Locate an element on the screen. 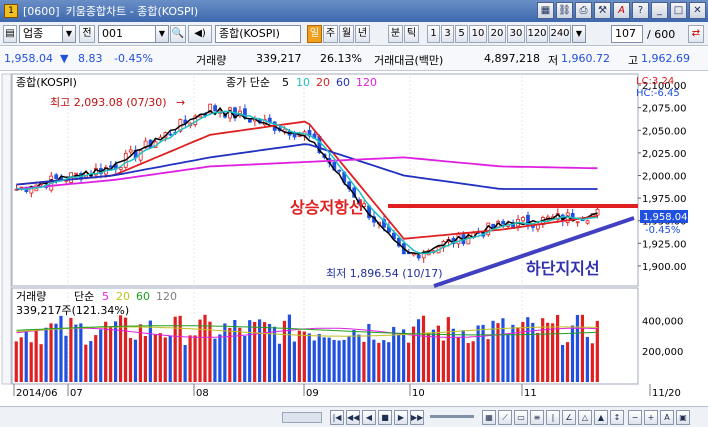 This screenshot has height=427, width=708. ma-legend-5: 5 is located at coordinates (285, 82).